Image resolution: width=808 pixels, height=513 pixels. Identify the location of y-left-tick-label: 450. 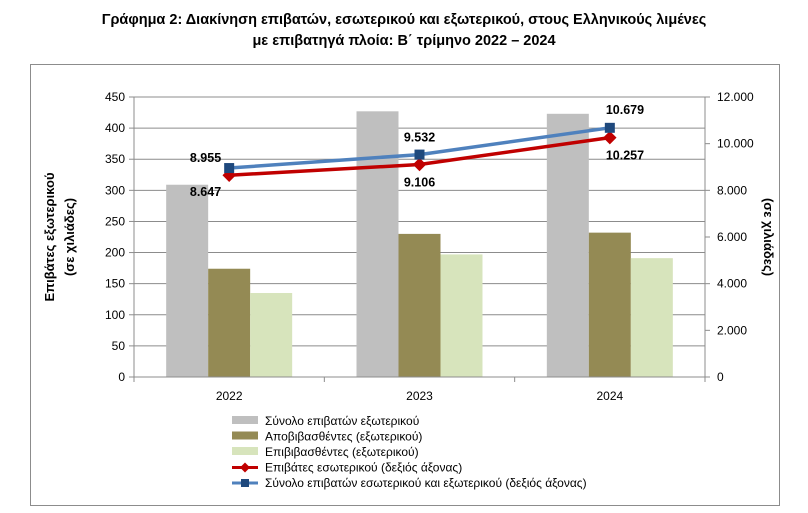
(115, 97).